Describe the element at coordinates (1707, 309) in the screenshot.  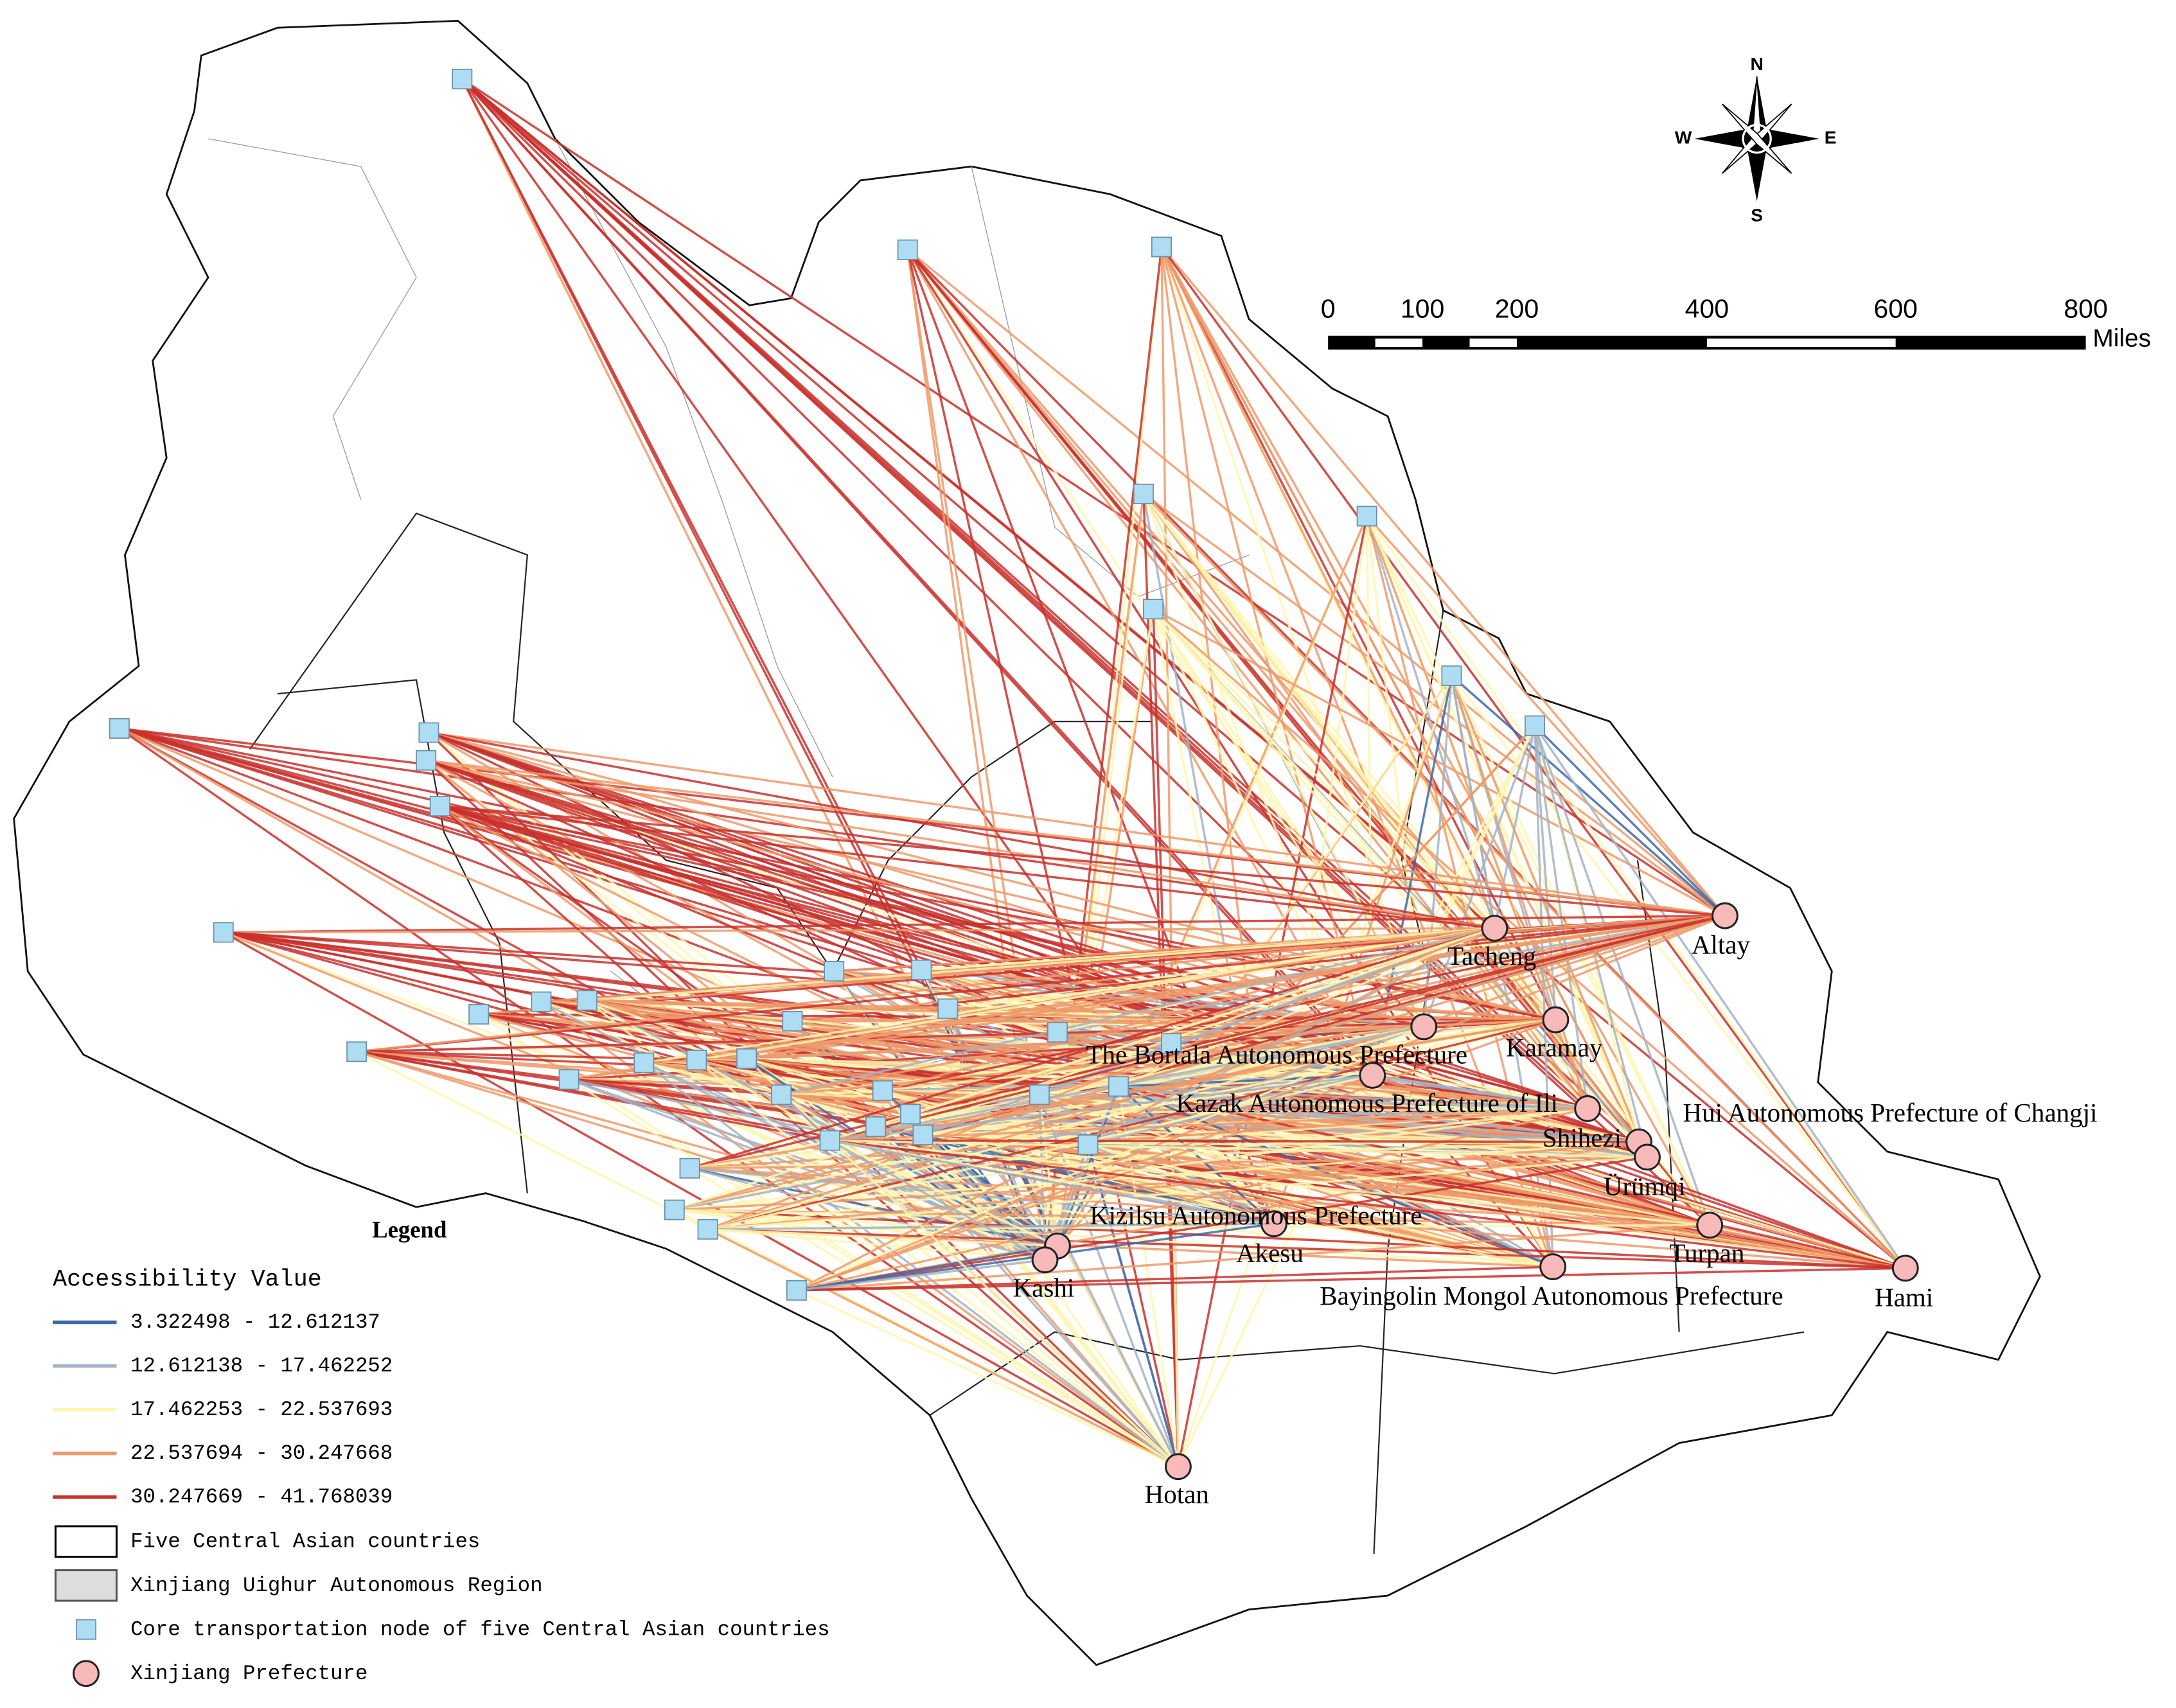
I see `scale-label: 400` at that location.